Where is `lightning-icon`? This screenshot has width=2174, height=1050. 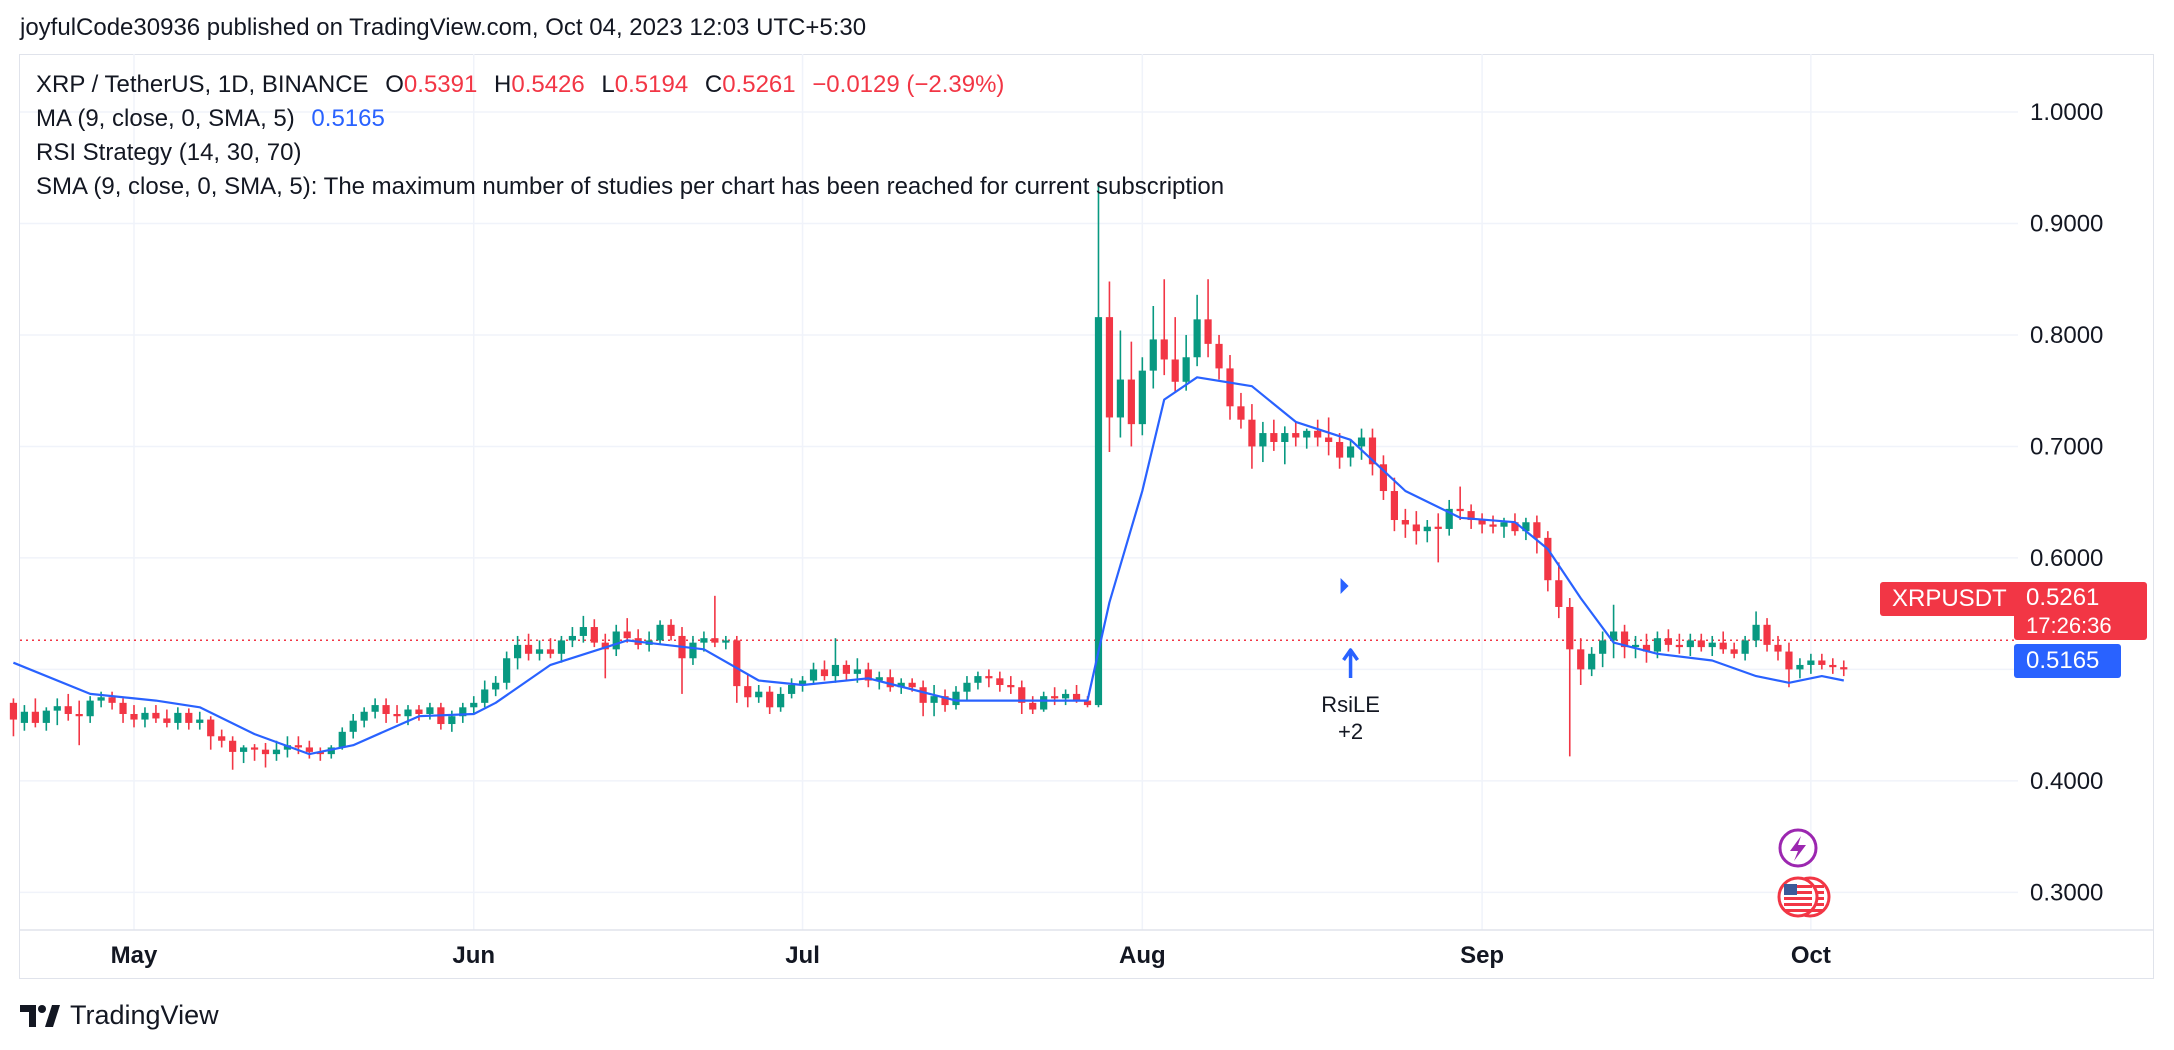 lightning-icon is located at coordinates (1798, 848).